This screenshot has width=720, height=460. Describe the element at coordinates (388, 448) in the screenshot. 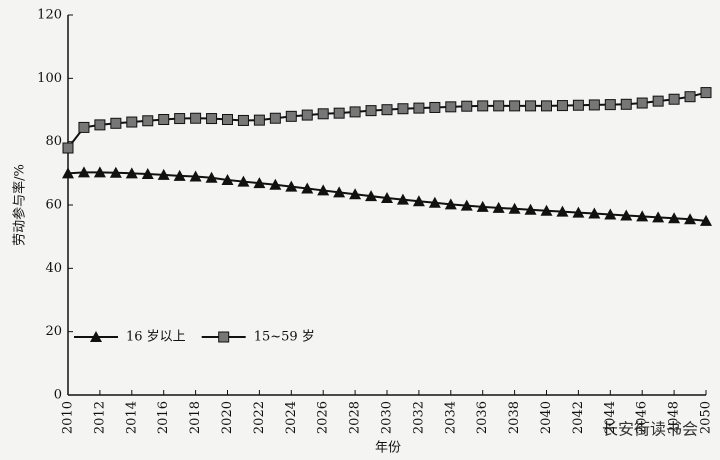

I see `x-axis-label: 年份` at that location.